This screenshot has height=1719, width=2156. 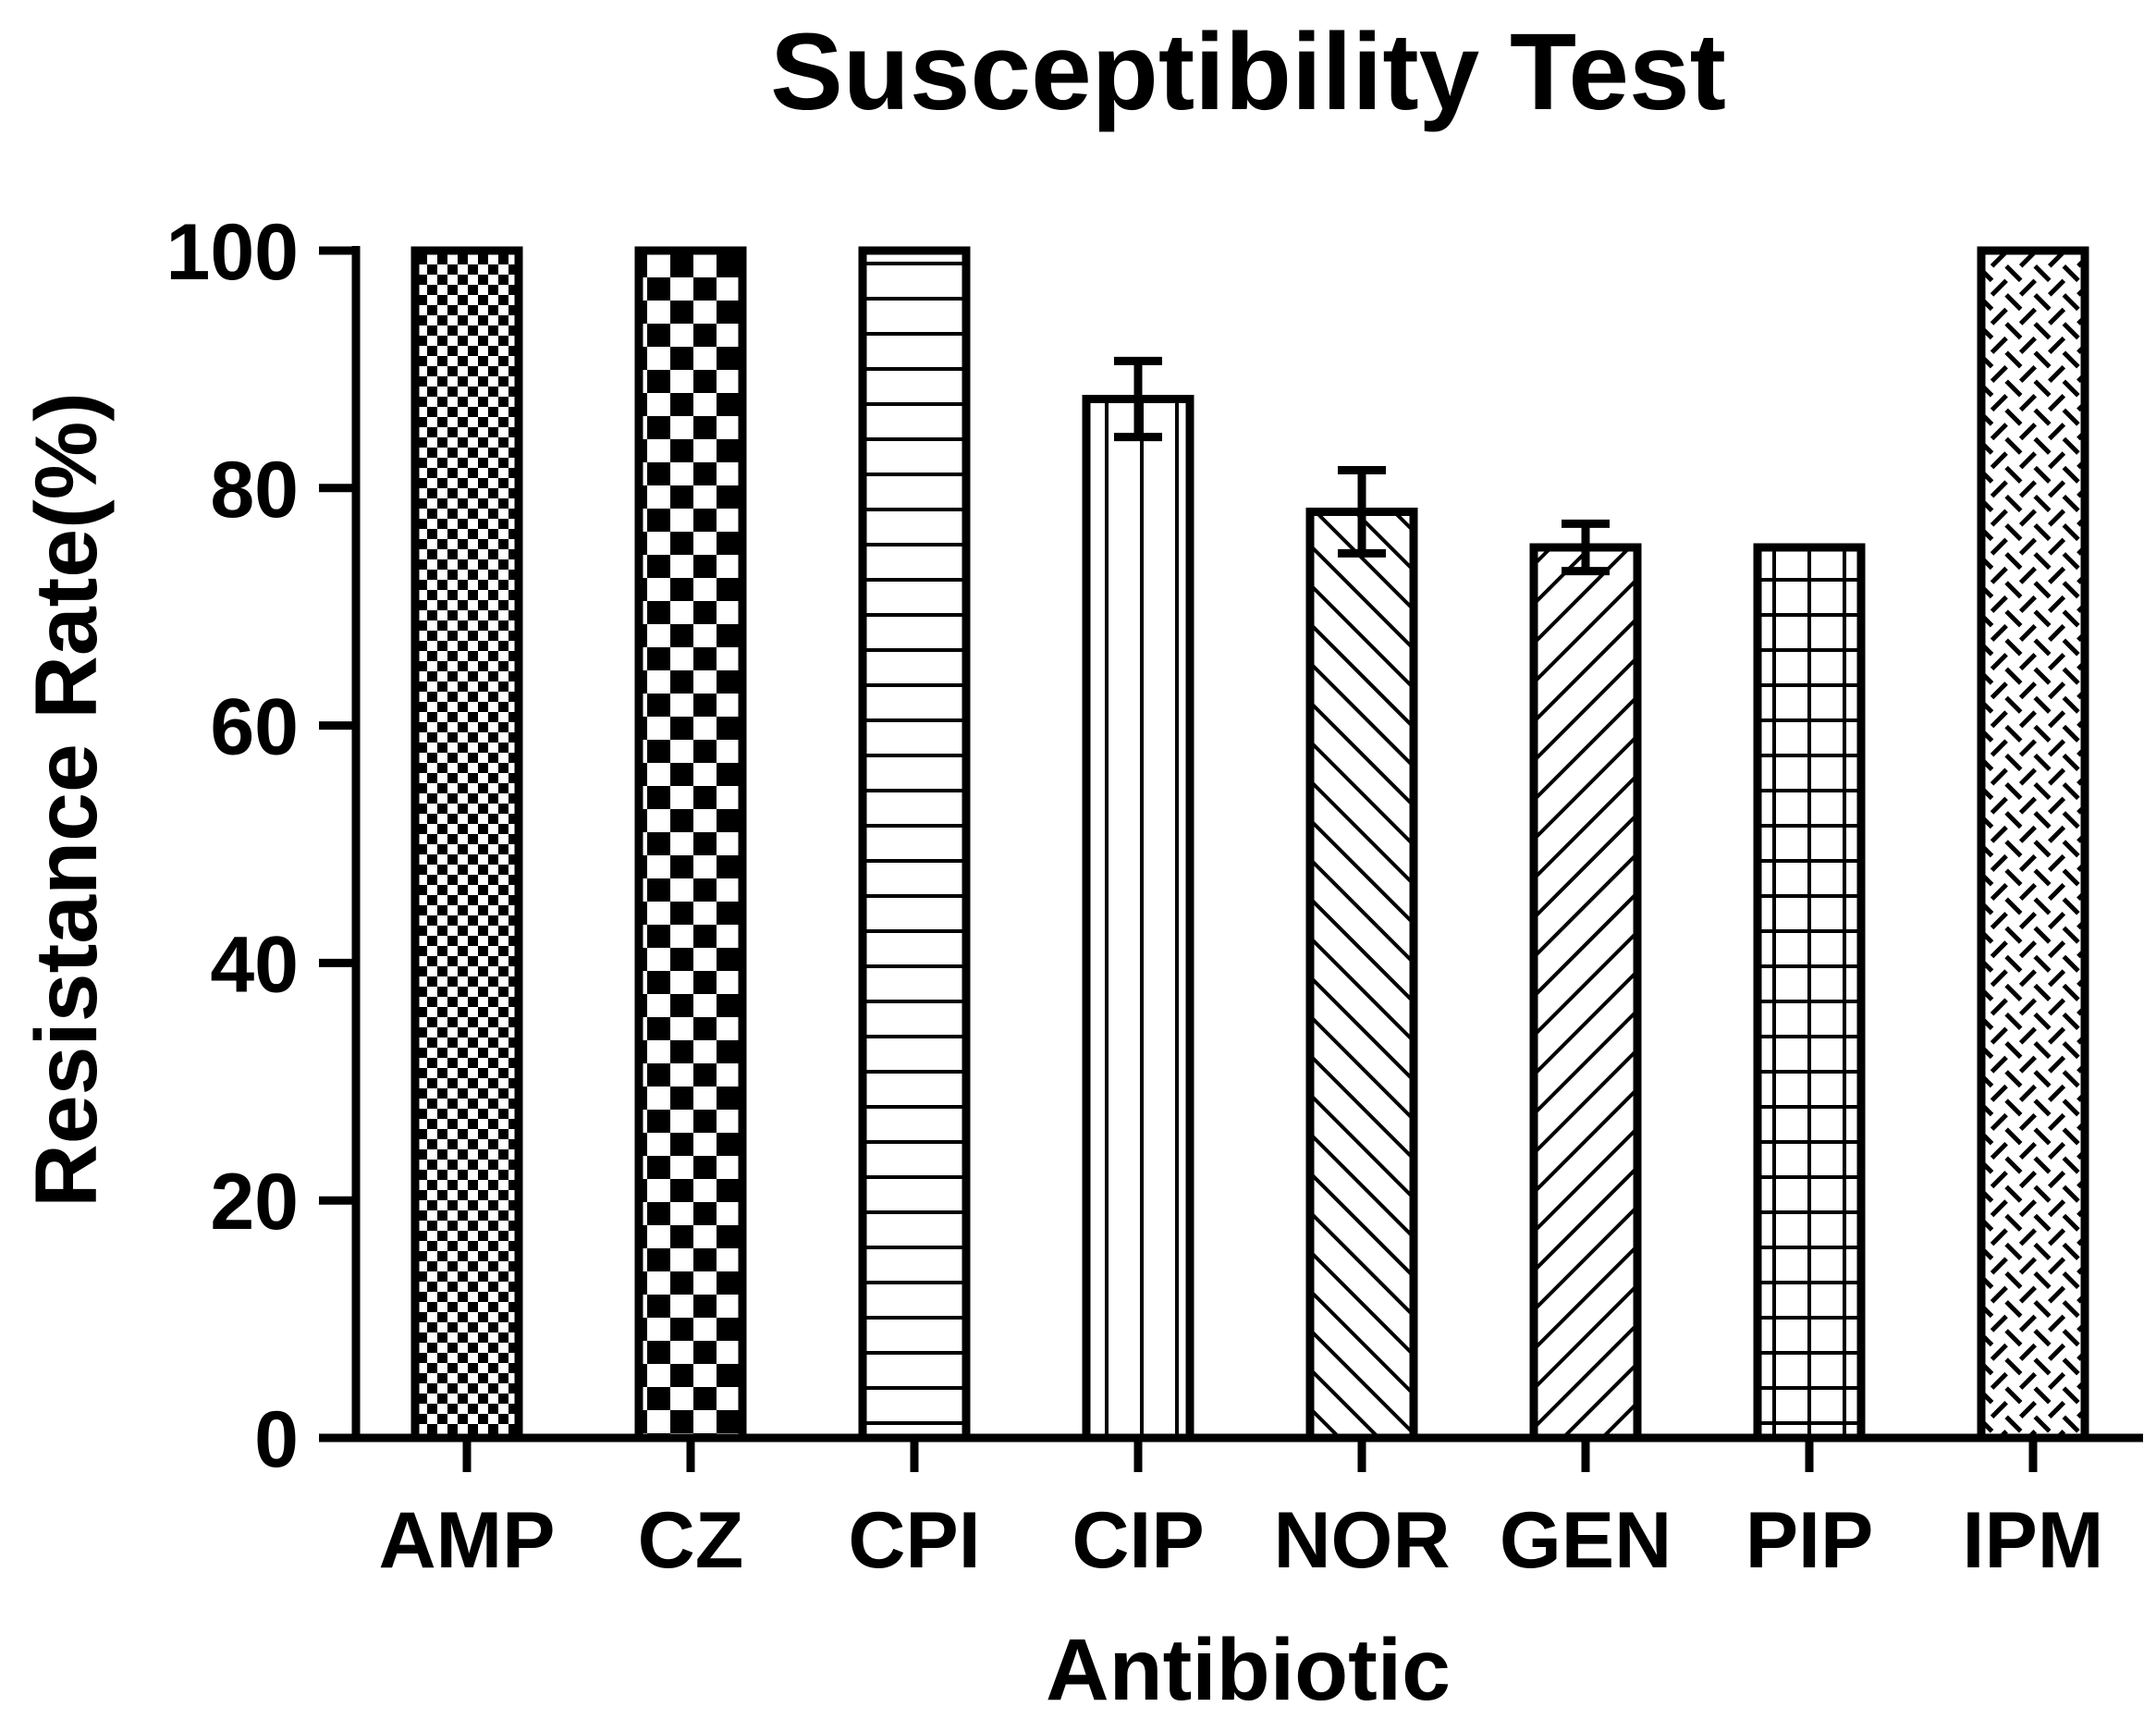 What do you see at coordinates (1362, 975) in the screenshot?
I see `bar-nor` at bounding box center [1362, 975].